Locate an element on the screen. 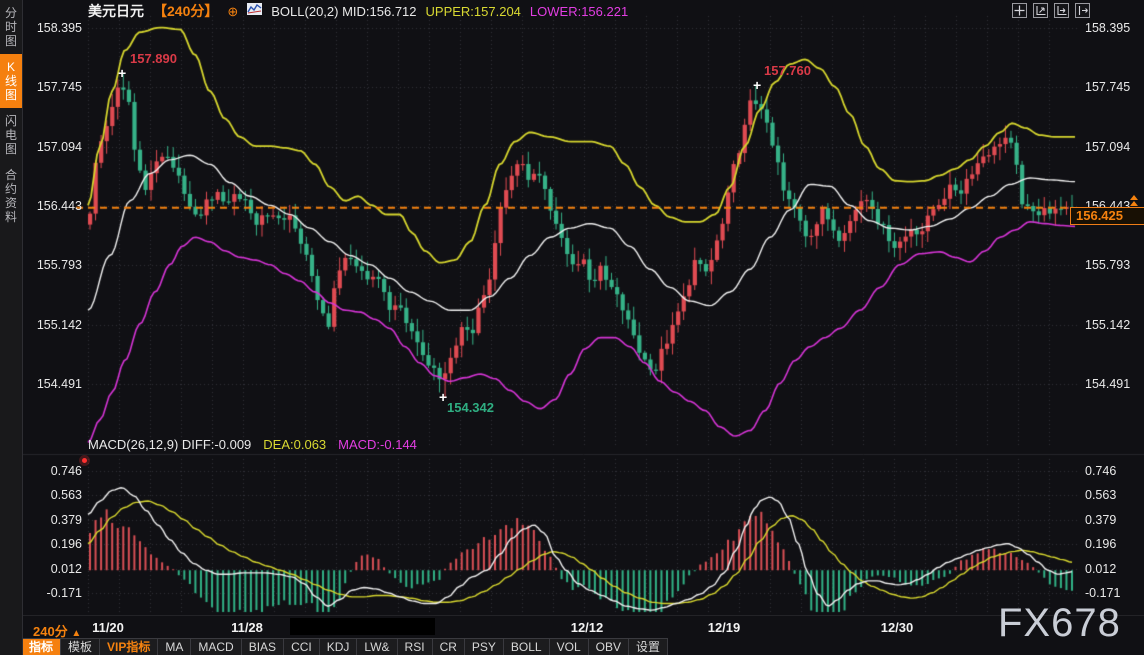 The image size is (1144, 655). toolbar-button-obv: OBV is located at coordinates (608, 647).